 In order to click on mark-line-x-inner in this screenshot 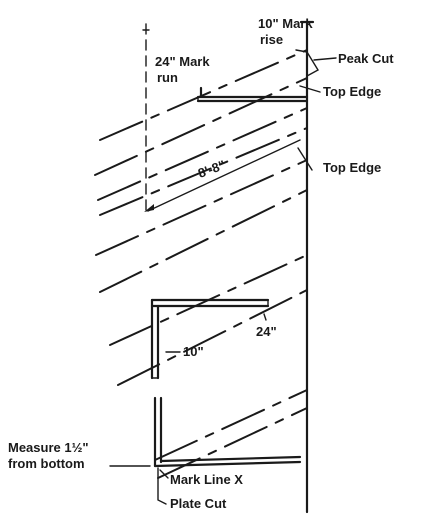, I will do `click(230, 459)`.